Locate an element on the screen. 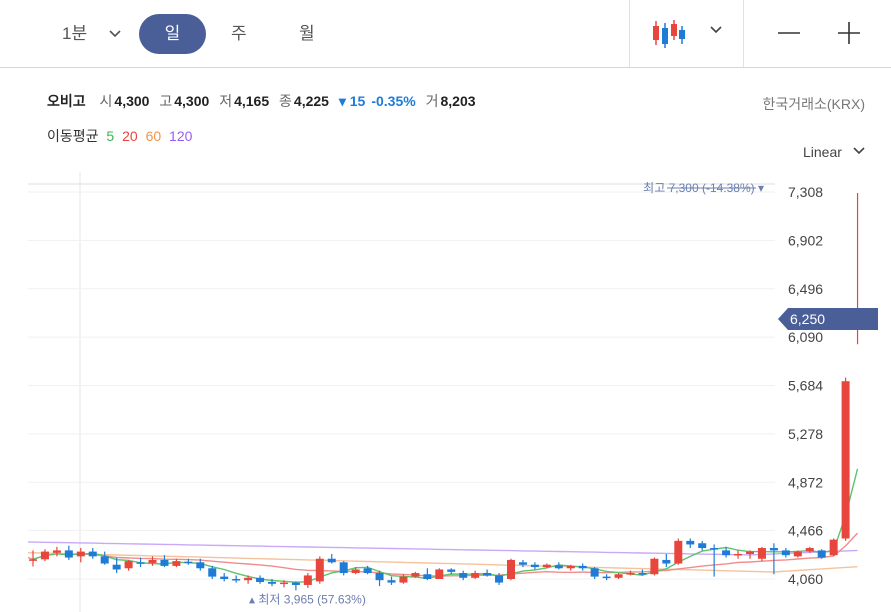  ma-5-label: 5 is located at coordinates (110, 136).